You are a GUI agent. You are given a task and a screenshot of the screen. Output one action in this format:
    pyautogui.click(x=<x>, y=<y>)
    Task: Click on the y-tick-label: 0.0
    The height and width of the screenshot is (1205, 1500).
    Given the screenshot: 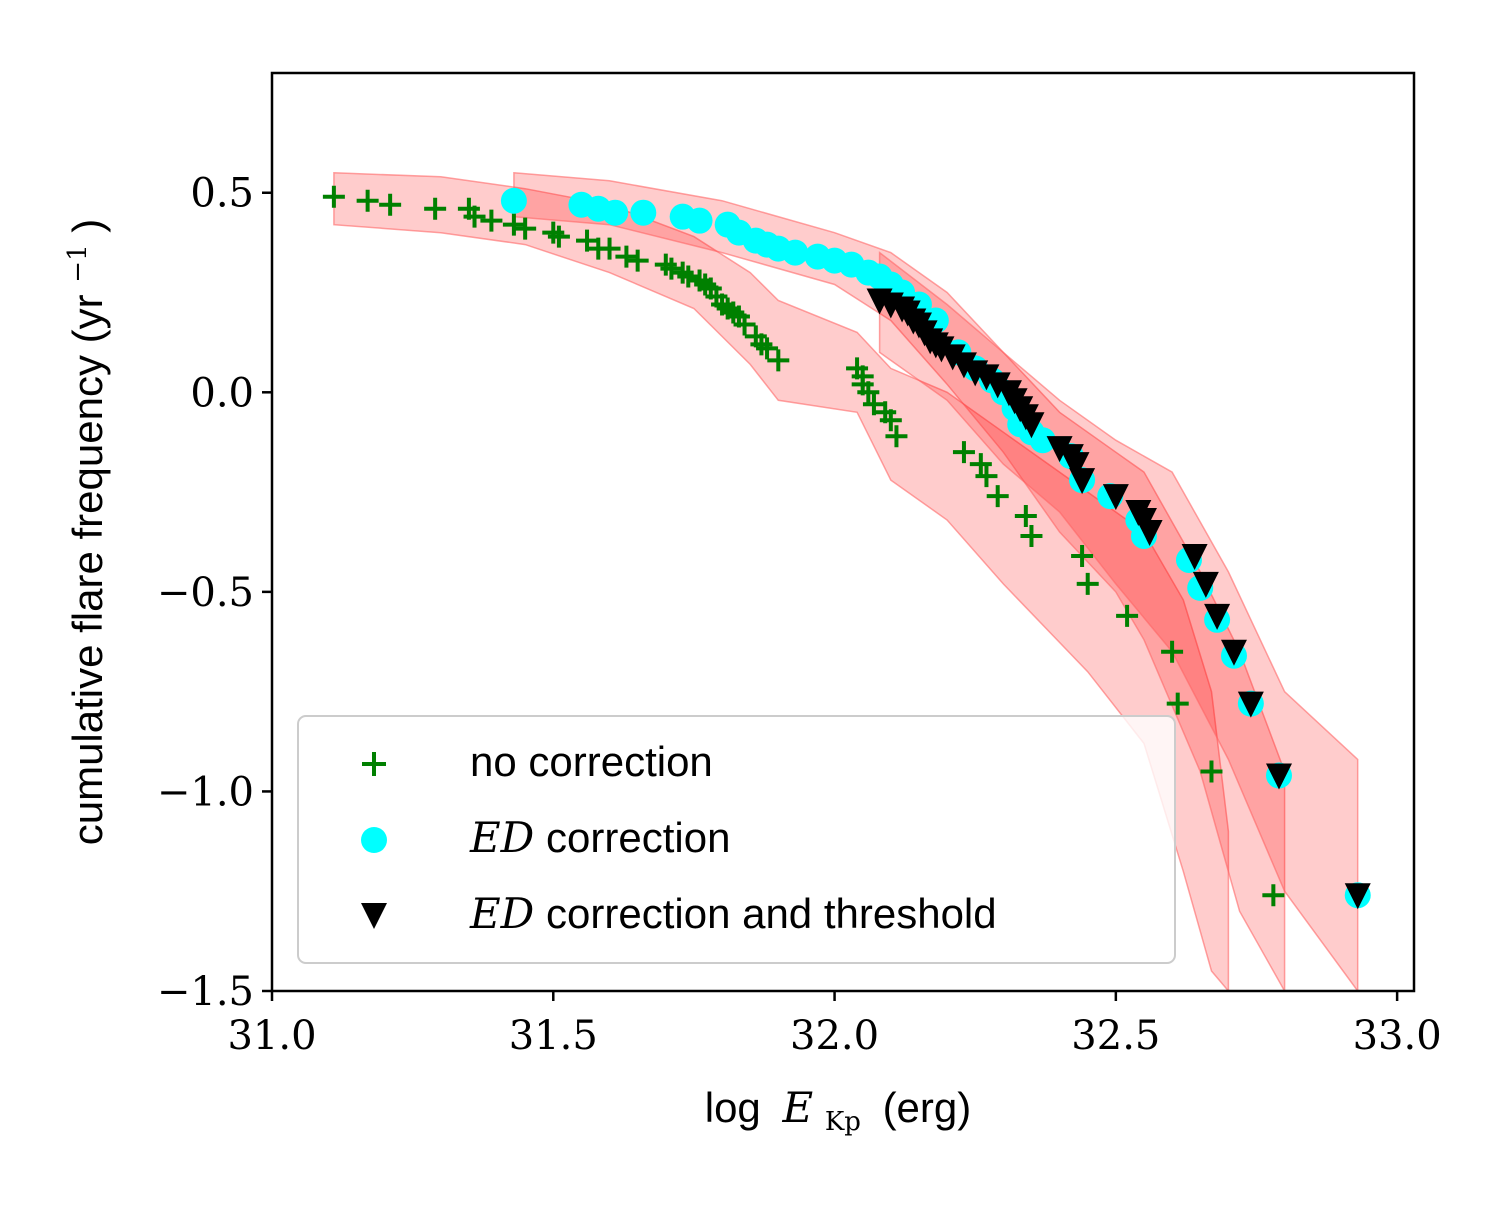 What is the action you would take?
    pyautogui.click(x=222, y=393)
    